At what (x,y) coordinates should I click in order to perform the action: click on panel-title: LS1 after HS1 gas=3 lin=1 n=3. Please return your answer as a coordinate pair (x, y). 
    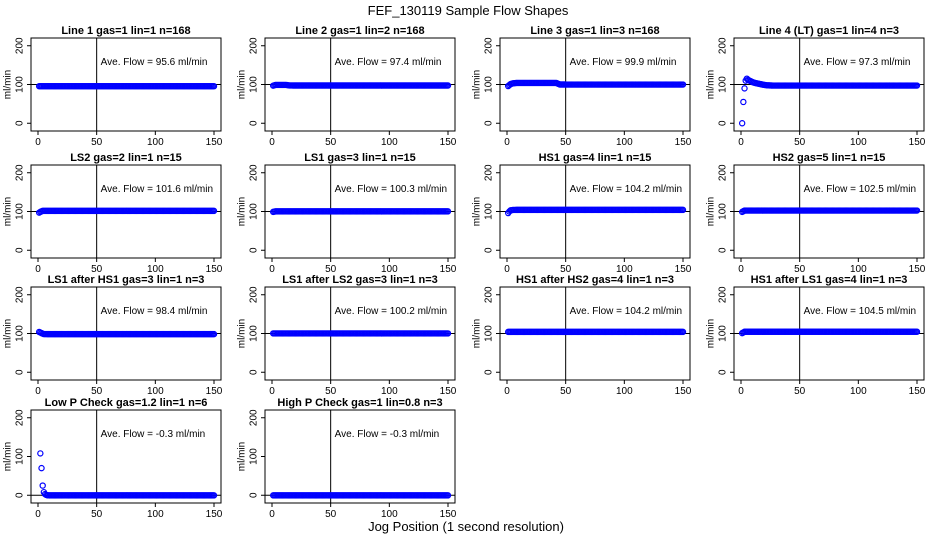
    Looking at the image, I should click on (126, 280).